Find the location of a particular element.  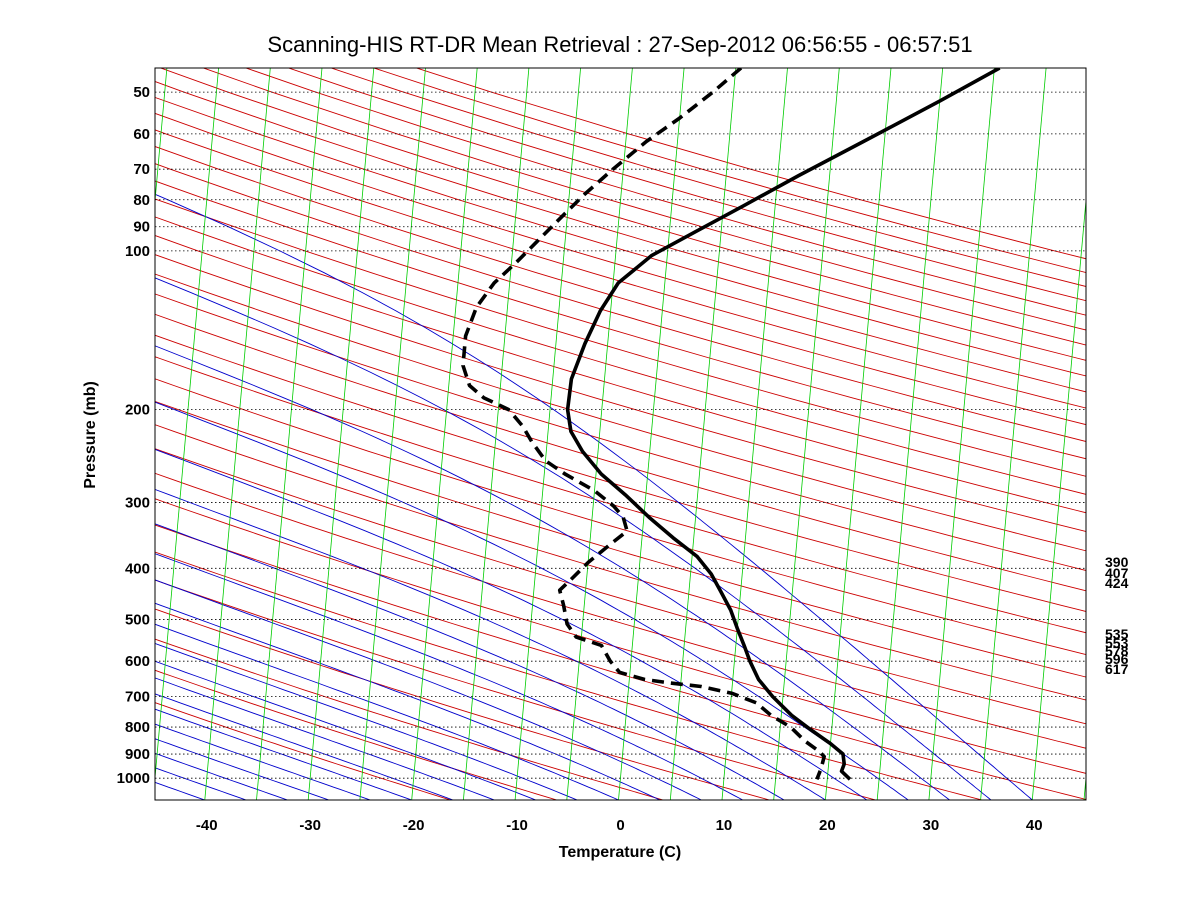

right-side-label: 617 is located at coordinates (1117, 669).